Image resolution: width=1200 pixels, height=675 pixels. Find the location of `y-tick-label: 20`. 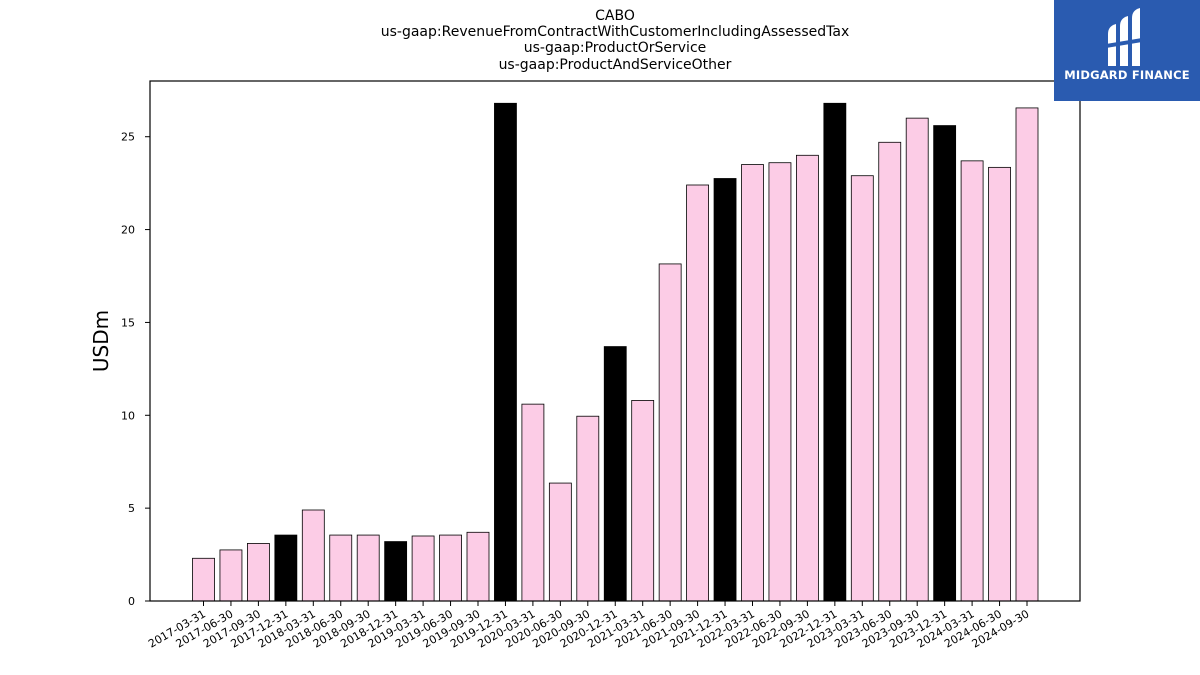

y-tick-label: 20 is located at coordinates (128, 230).